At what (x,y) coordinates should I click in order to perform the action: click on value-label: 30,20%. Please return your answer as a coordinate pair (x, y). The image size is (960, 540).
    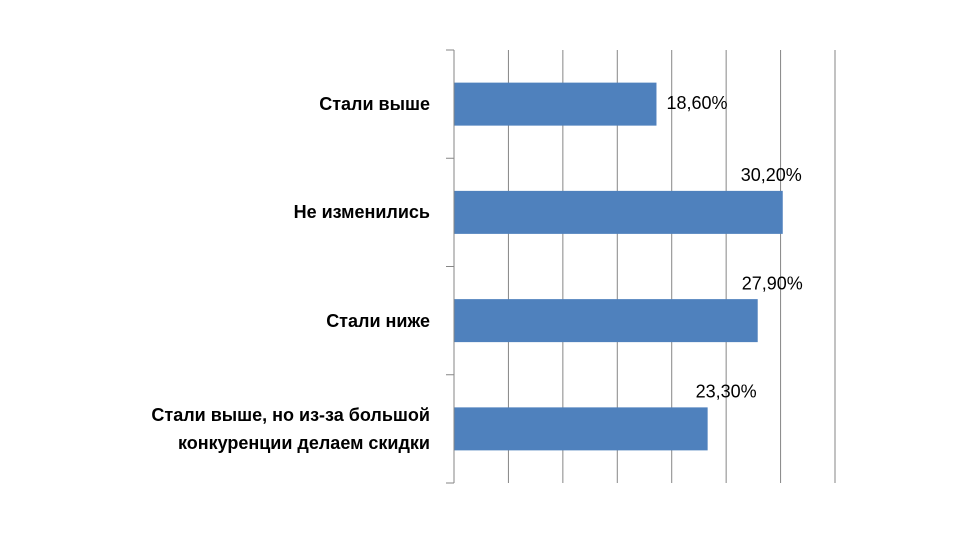
    Looking at the image, I should click on (771, 175).